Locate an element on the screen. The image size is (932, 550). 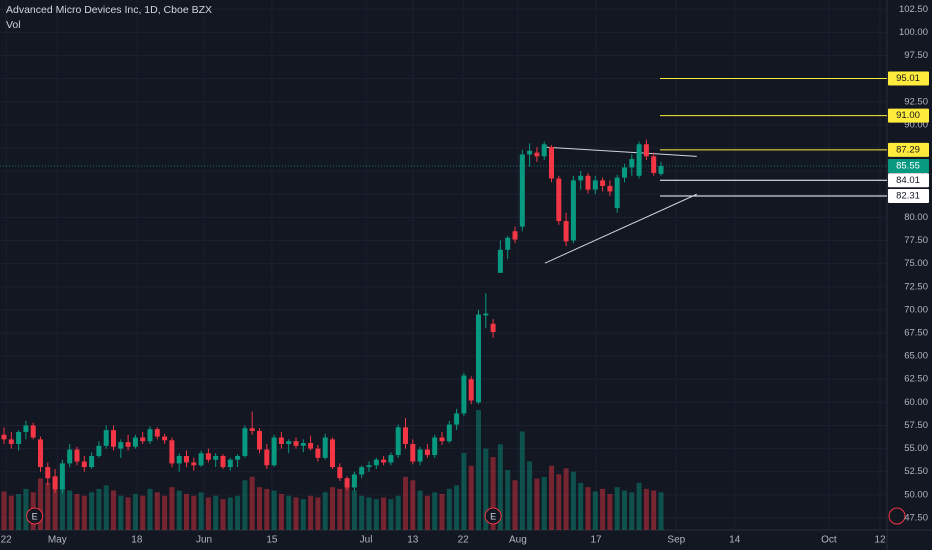
event-icon is located at coordinates (897, 516).